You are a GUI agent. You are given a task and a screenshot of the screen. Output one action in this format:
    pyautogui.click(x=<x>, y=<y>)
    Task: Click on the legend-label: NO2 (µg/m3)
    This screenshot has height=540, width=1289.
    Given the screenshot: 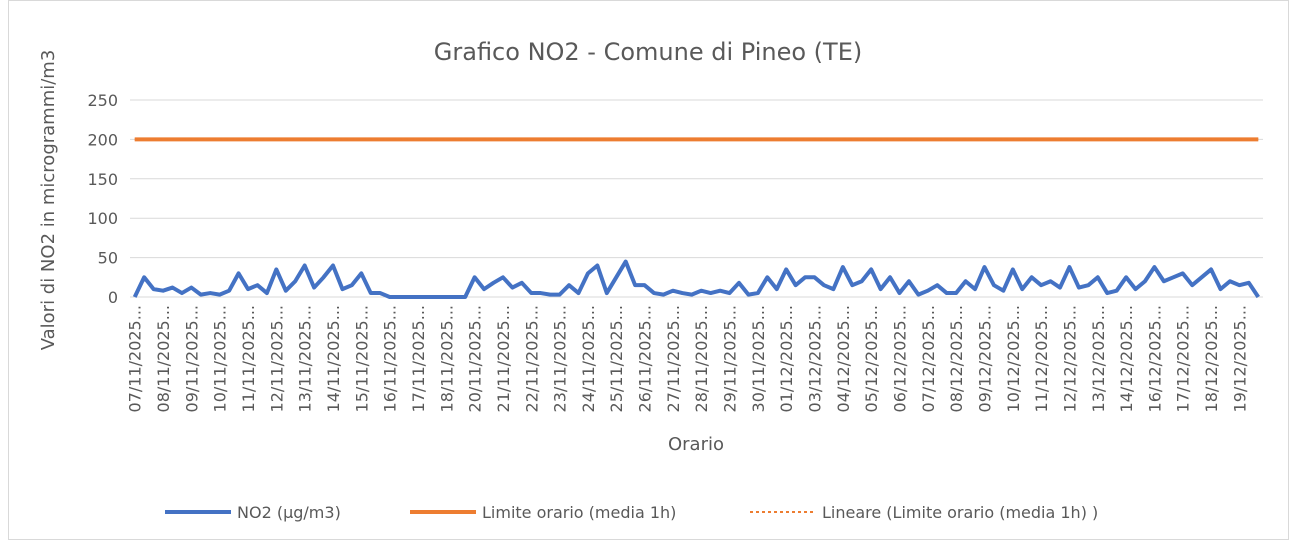 What is the action you would take?
    pyautogui.click(x=289, y=512)
    